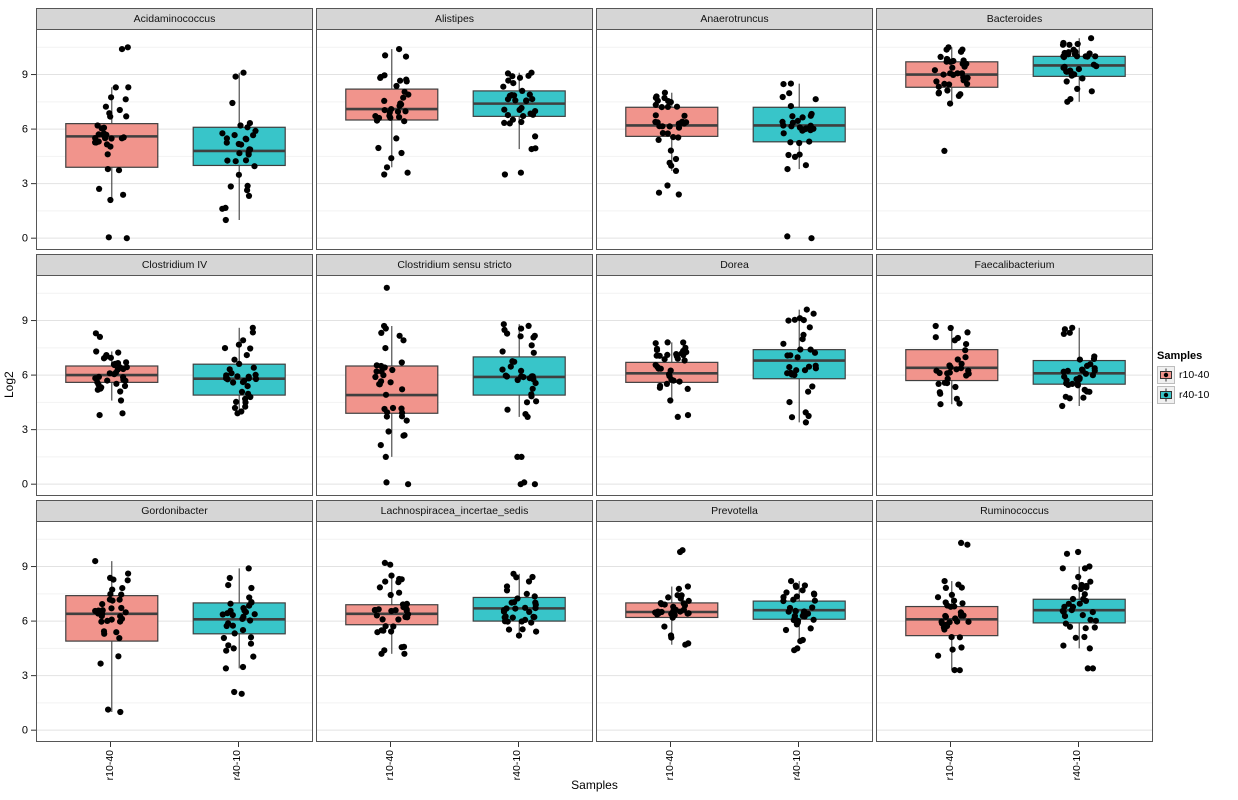 This screenshot has height=800, width=1238. Describe the element at coordinates (174, 19) in the screenshot. I see `facet-title: Acidaminococcus` at that location.